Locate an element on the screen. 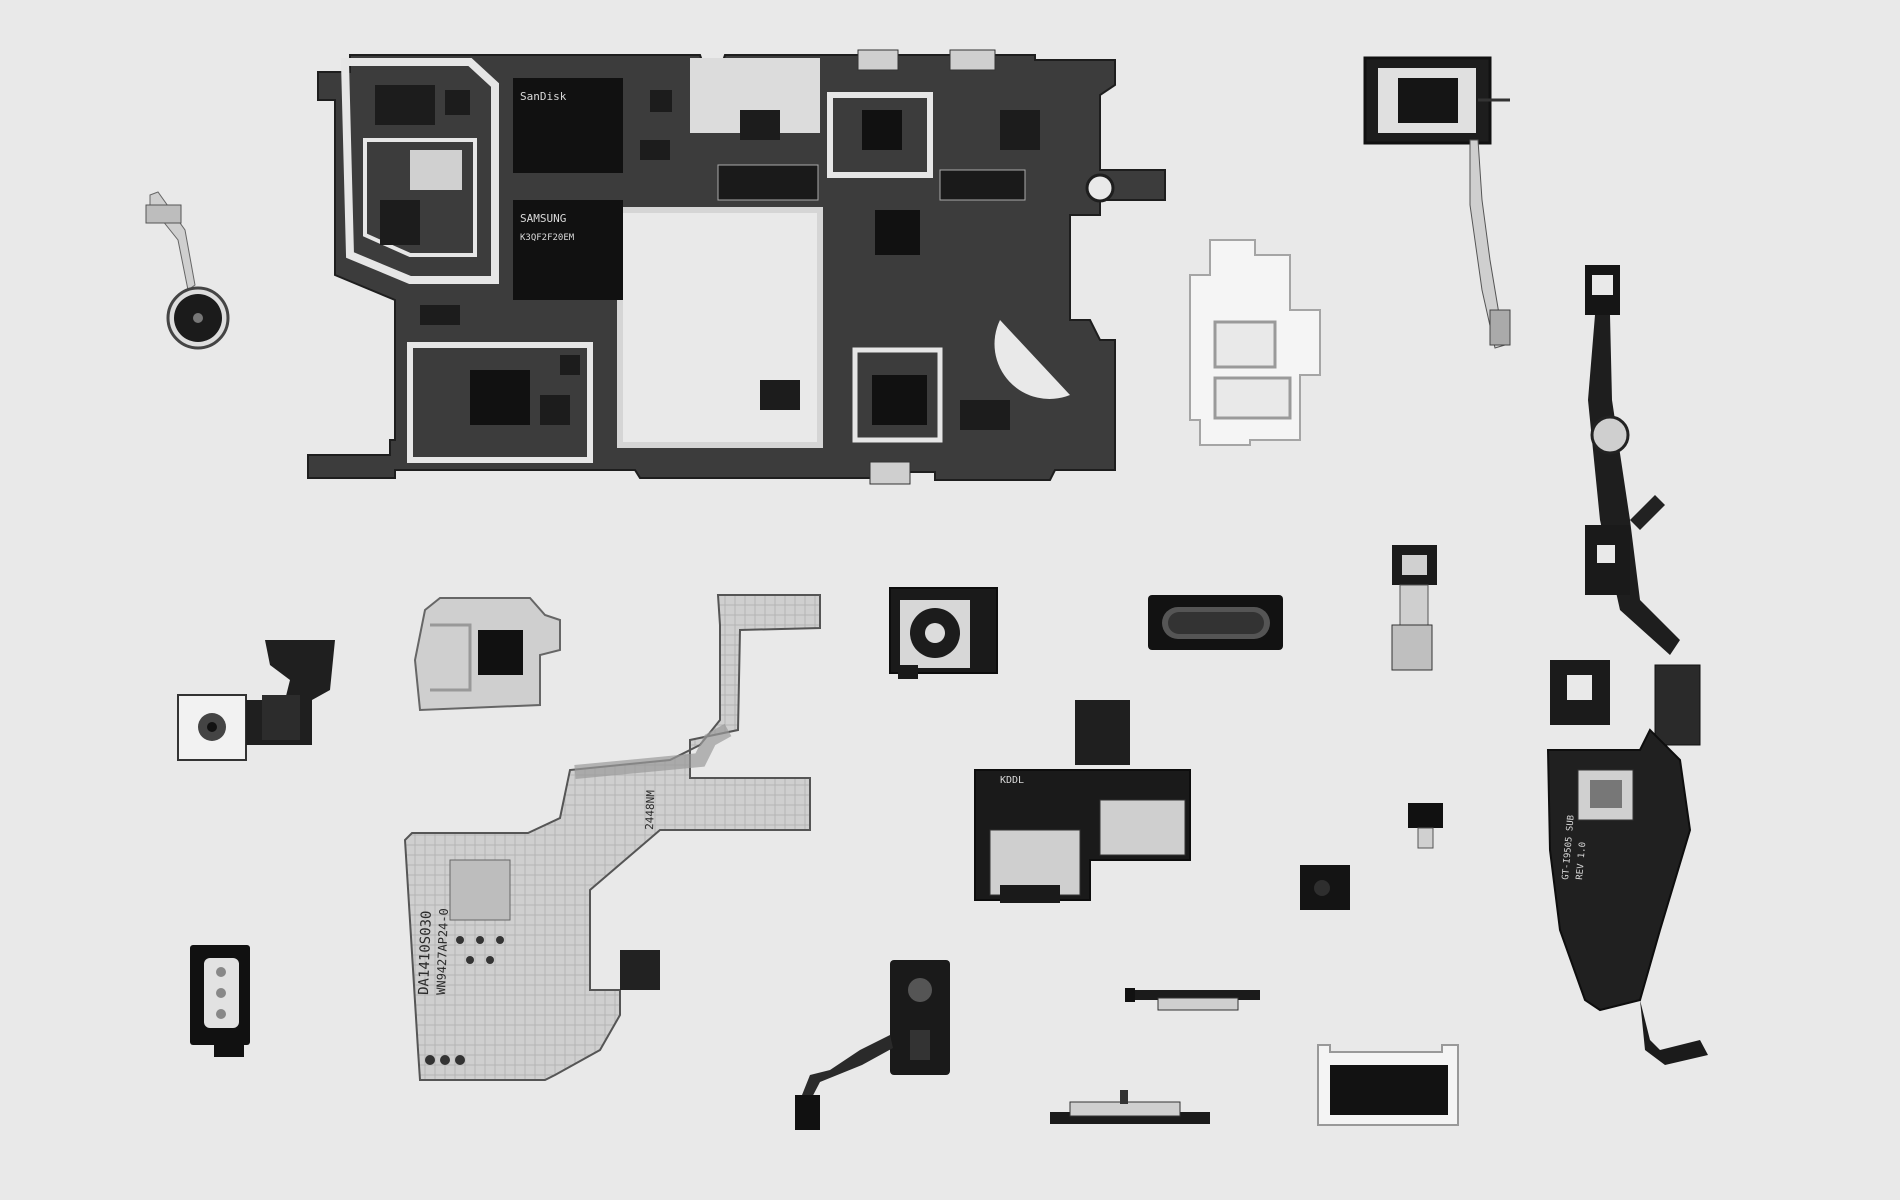 This screenshot has width=1900, height=1200. tiny-sensor-module is located at coordinates (1325, 887).